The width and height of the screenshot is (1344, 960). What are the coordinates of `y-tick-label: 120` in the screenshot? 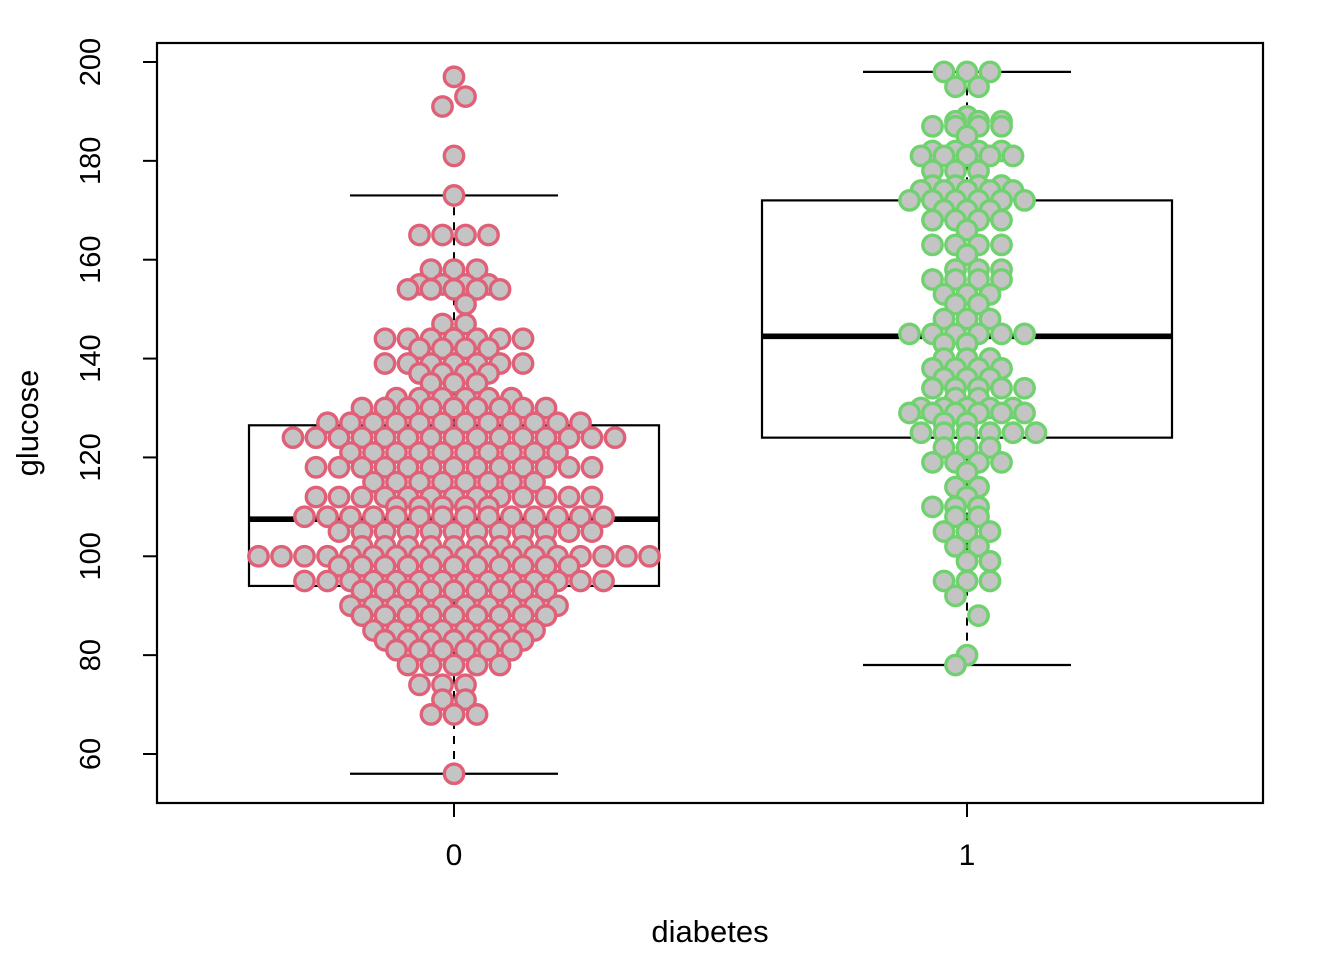 It's located at (91, 457).